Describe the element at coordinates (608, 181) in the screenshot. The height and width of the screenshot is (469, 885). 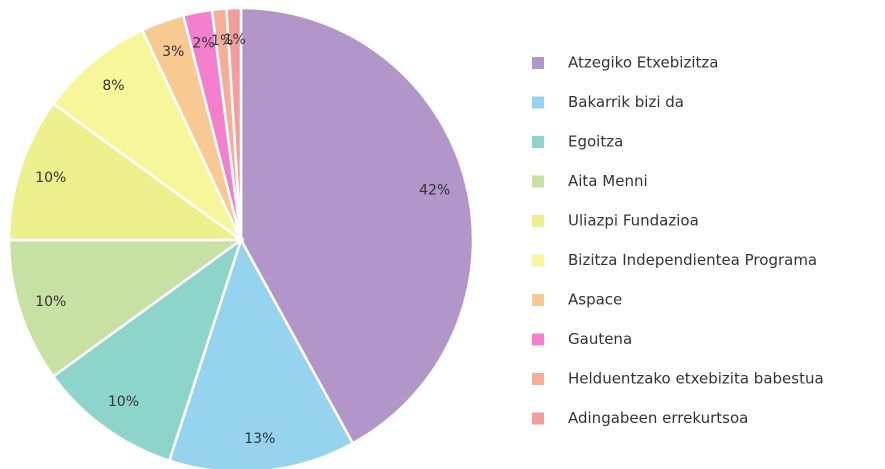
I see `legend-label: Aita Menni` at that location.